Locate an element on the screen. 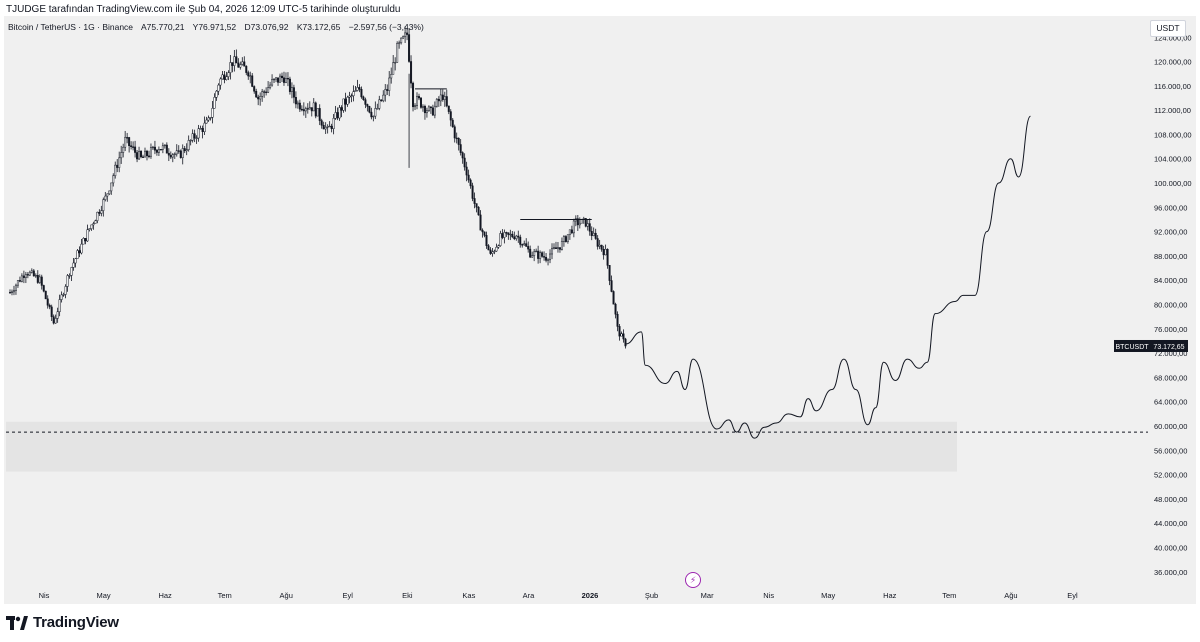 The image size is (1200, 642). currency-badge: USDT is located at coordinates (1168, 28).